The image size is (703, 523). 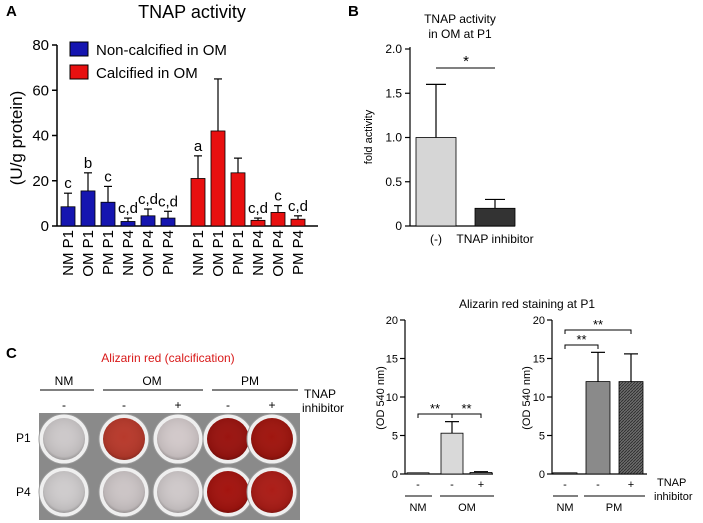 What do you see at coordinates (495, 217) in the screenshot?
I see `chart-b-bar` at bounding box center [495, 217].